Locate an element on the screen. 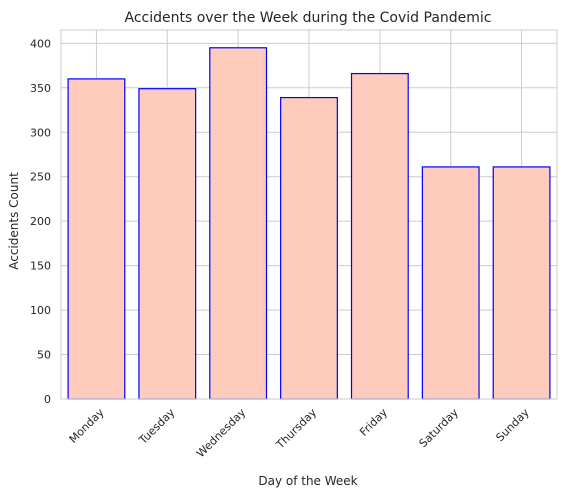 Image resolution: width=566 pixels, height=501 pixels. y-tick-label: 0 is located at coordinates (47, 399).